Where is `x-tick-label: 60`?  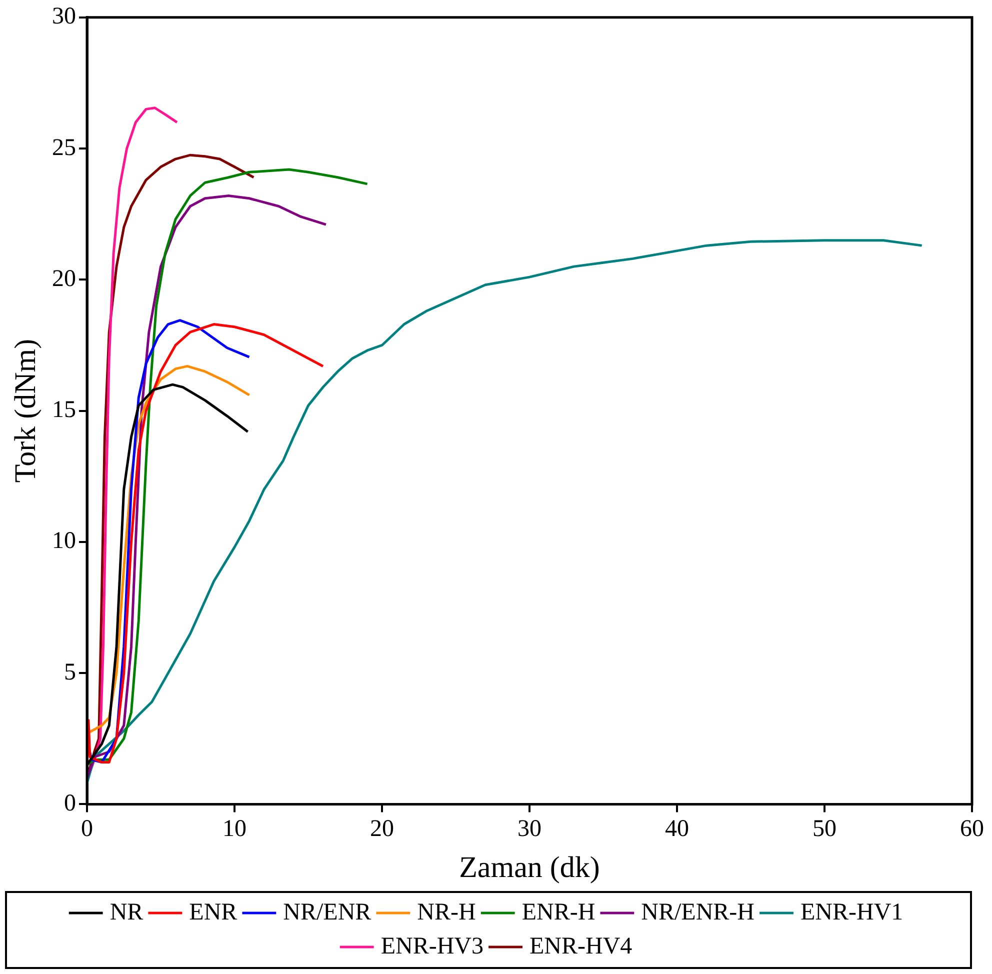
x-tick-label: 60 is located at coordinates (972, 829).